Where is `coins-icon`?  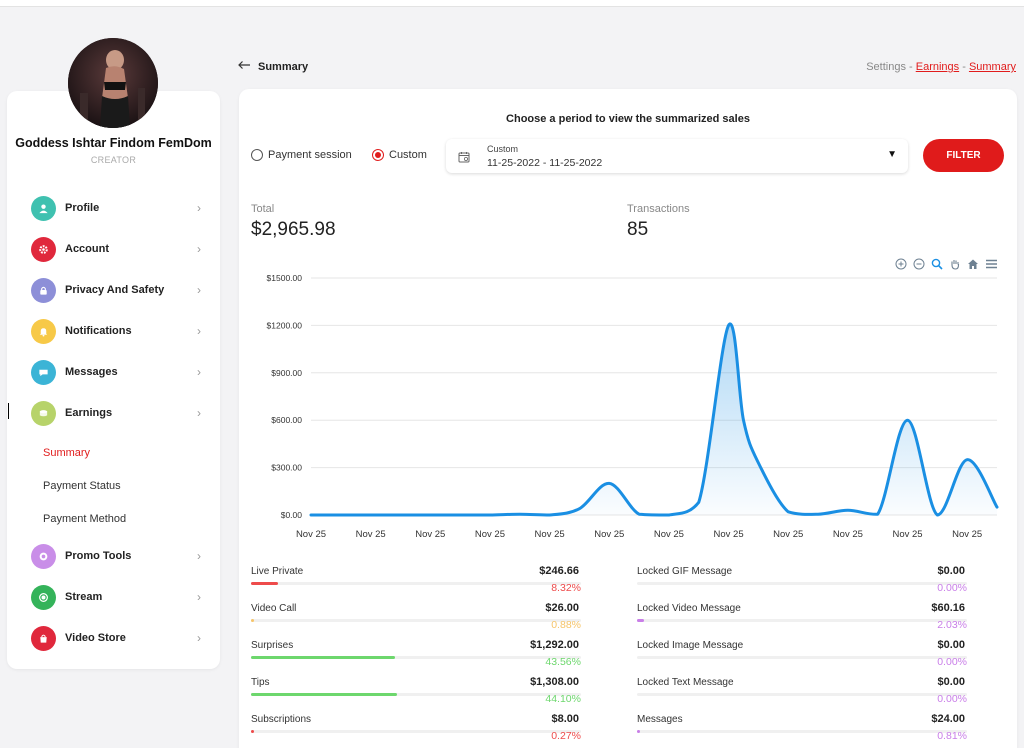 coins-icon is located at coordinates (43, 413).